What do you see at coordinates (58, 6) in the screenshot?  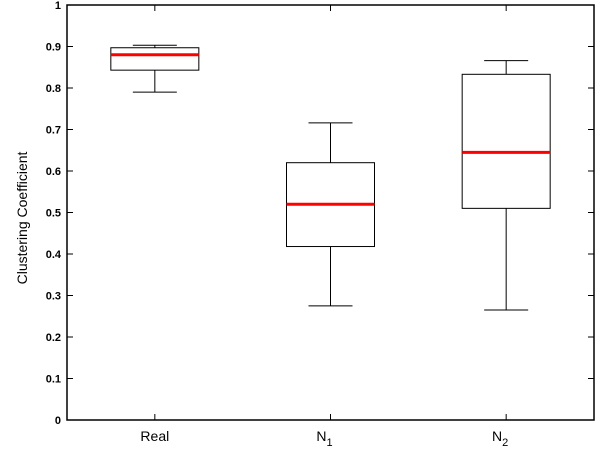 I see `y-tick-label: 1` at bounding box center [58, 6].